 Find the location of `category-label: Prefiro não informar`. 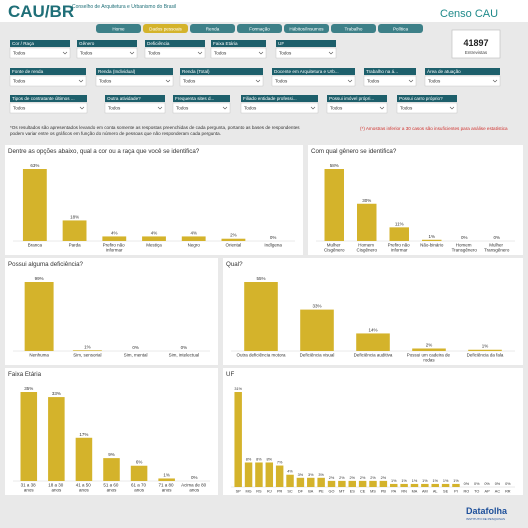

category-label: Prefiro não informar is located at coordinates (399, 248).